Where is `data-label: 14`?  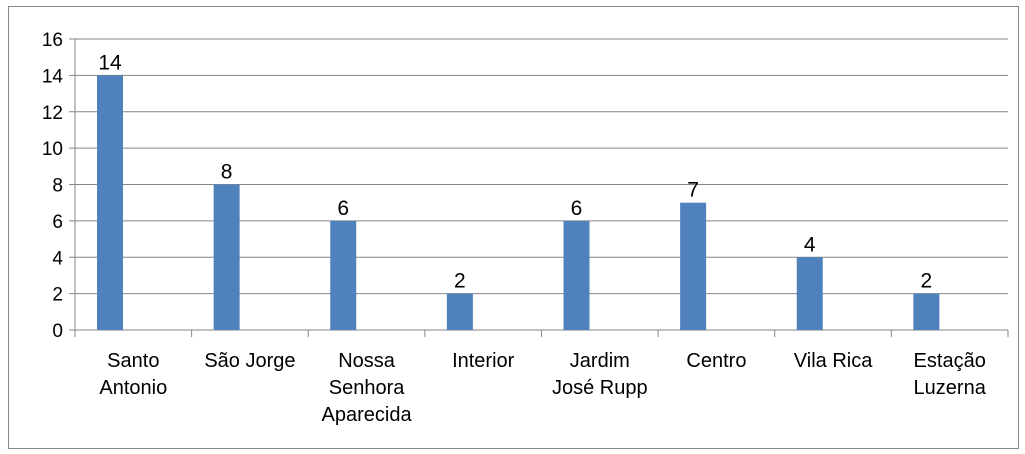 data-label: 14 is located at coordinates (110, 62).